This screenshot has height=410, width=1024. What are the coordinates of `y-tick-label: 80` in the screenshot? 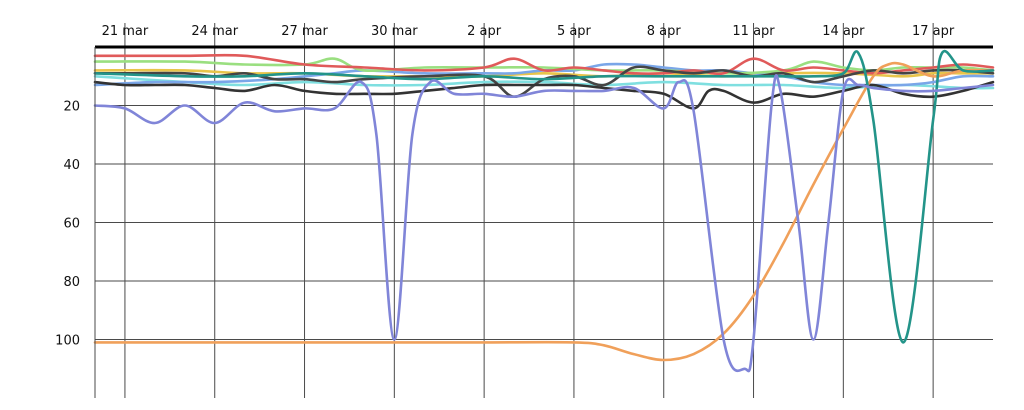 It's located at (71, 282).